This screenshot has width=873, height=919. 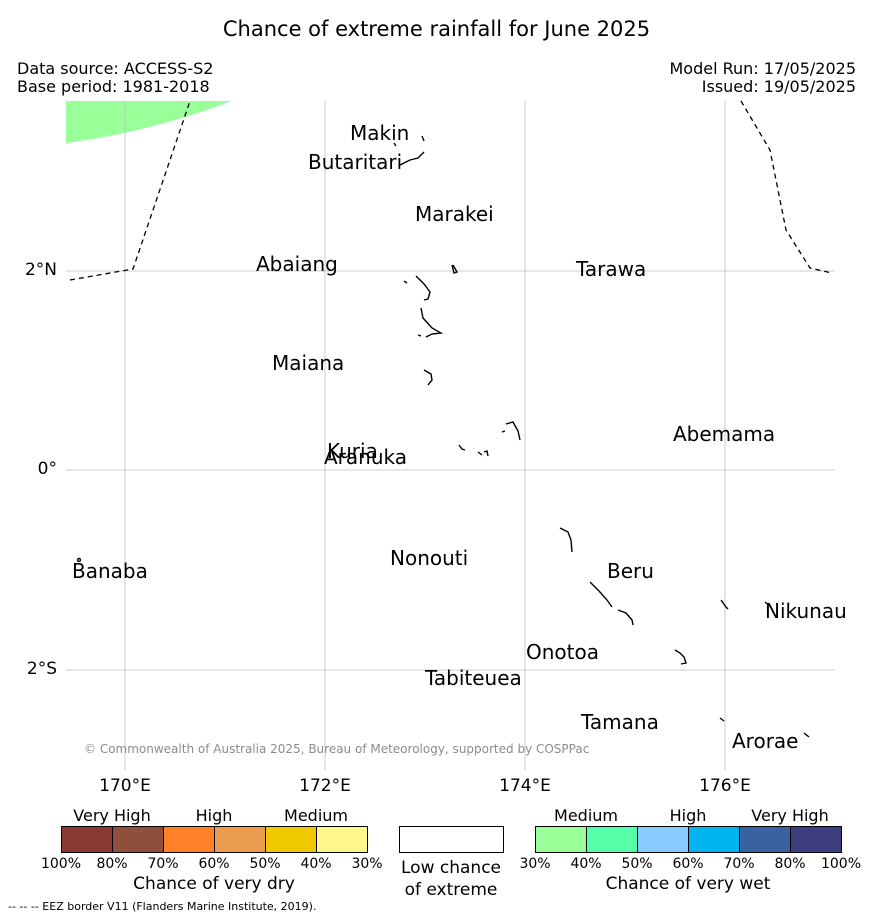 What do you see at coordinates (462, 447) in the screenshot?
I see `island-kuria` at bounding box center [462, 447].